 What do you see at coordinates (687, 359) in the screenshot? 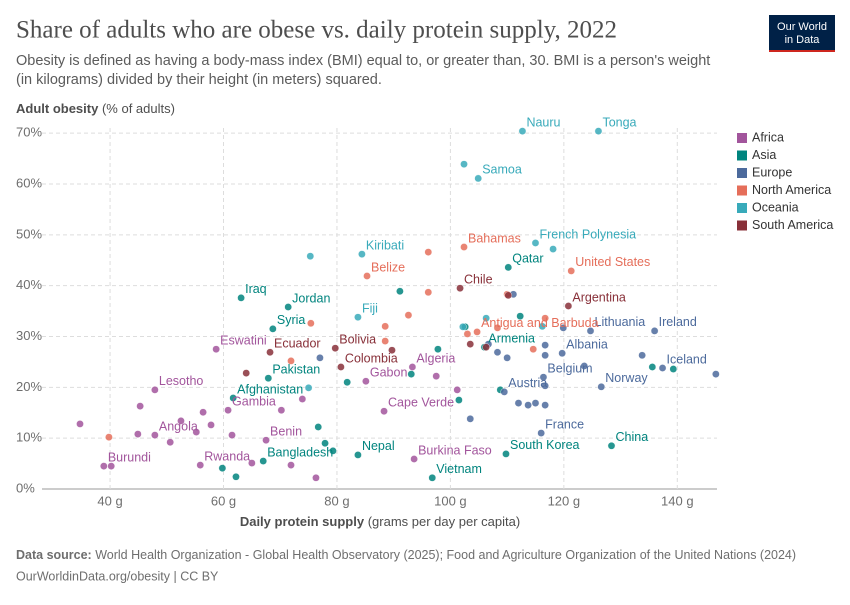
I see `point-label: Iceland` at bounding box center [687, 359].